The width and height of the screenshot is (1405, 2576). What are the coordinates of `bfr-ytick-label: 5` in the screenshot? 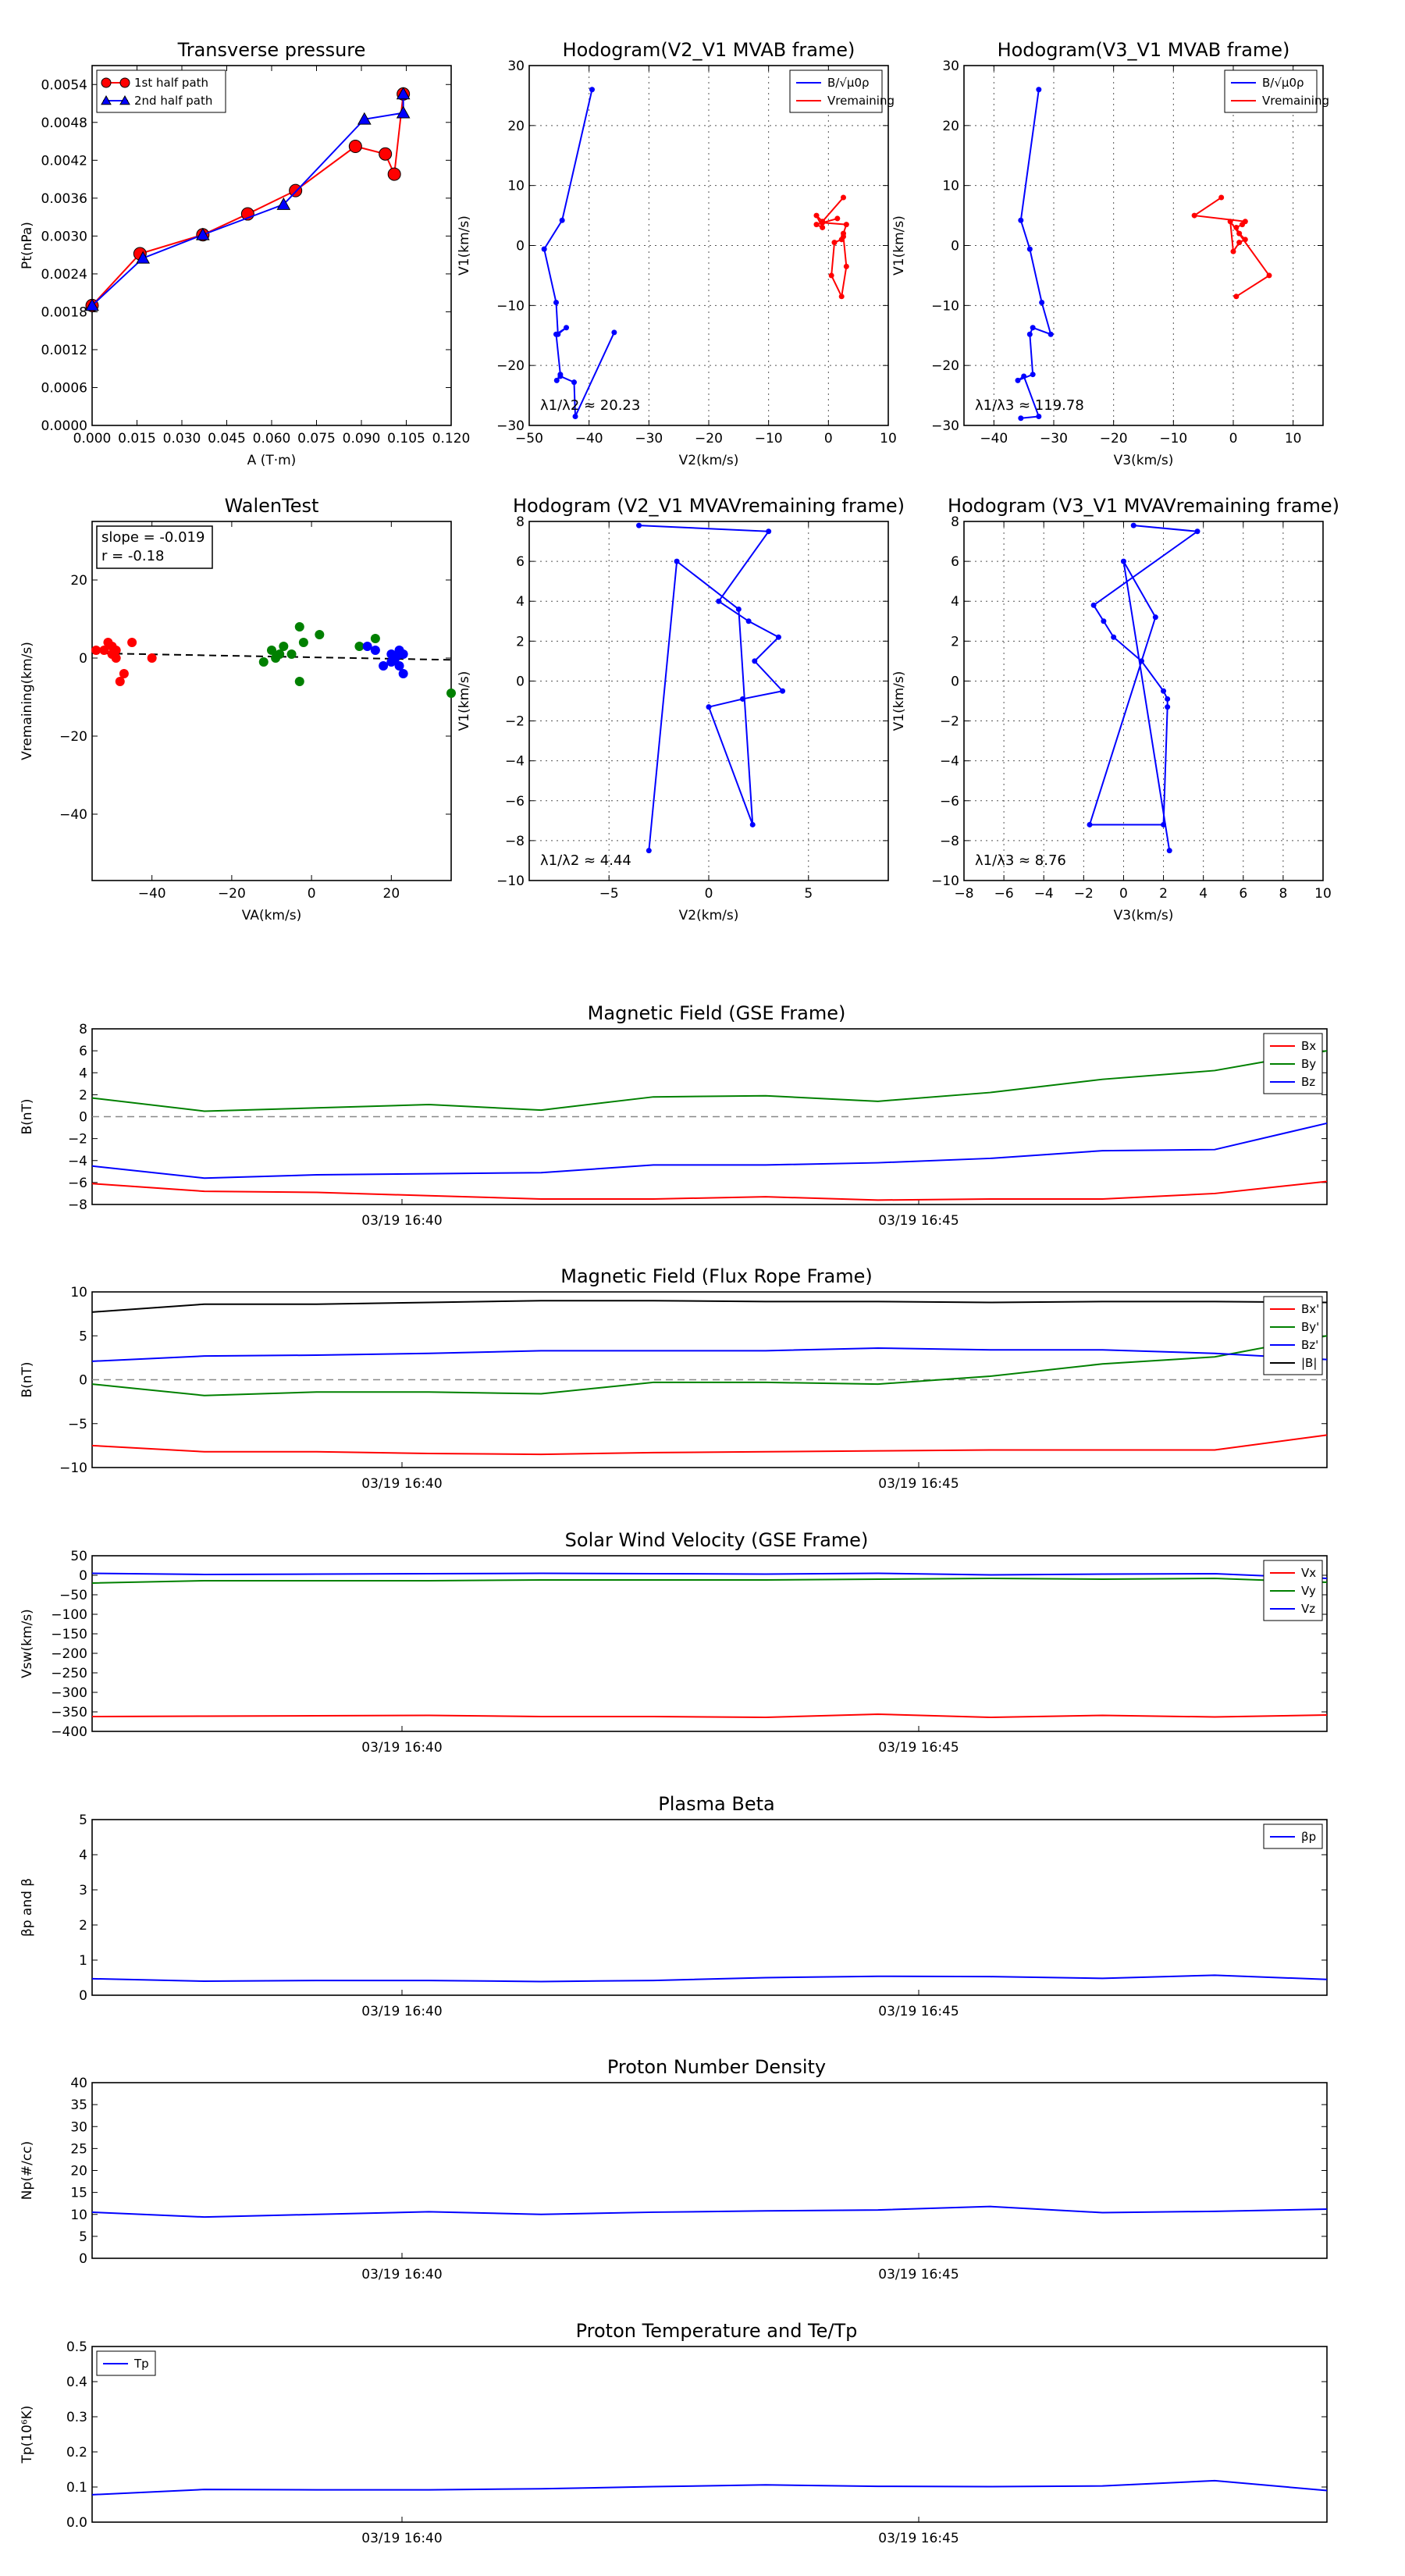 It's located at (83, 1336).